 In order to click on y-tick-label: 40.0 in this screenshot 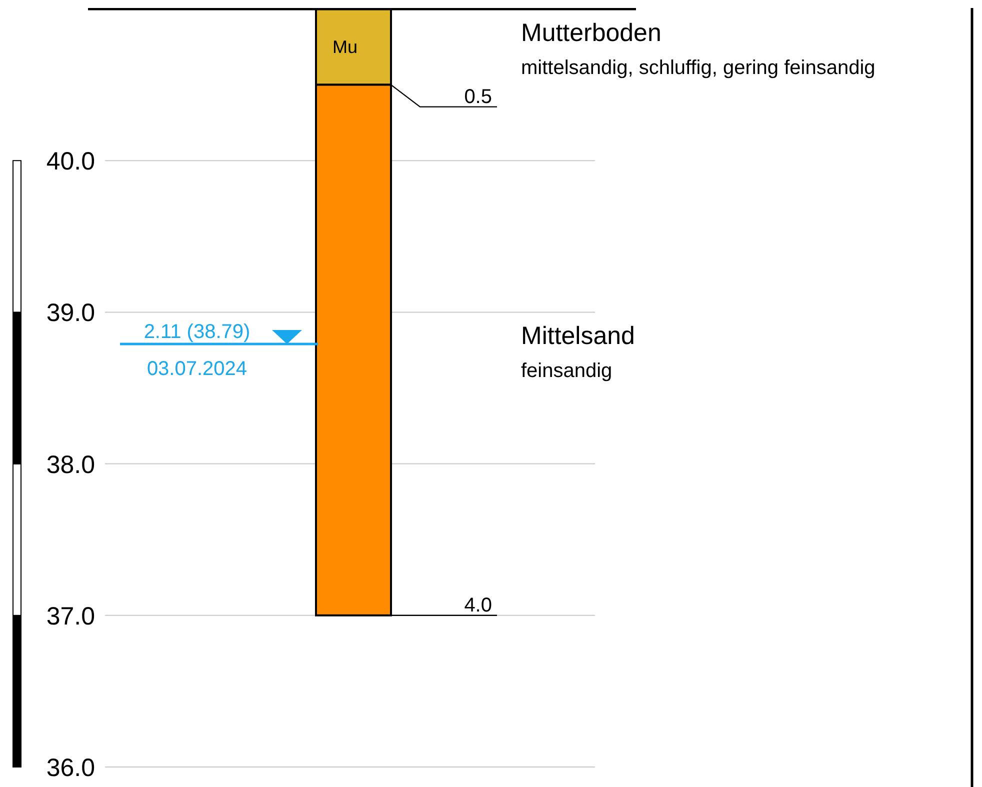, I will do `click(70, 162)`.